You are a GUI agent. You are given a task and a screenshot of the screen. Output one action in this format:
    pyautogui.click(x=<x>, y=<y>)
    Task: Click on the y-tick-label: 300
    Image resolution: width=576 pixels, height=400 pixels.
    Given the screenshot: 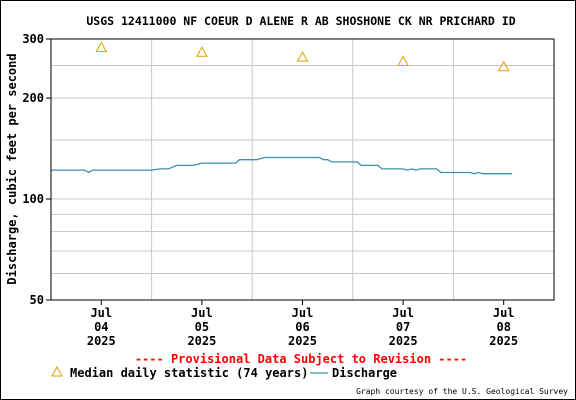 What is the action you would take?
    pyautogui.click(x=33, y=39)
    